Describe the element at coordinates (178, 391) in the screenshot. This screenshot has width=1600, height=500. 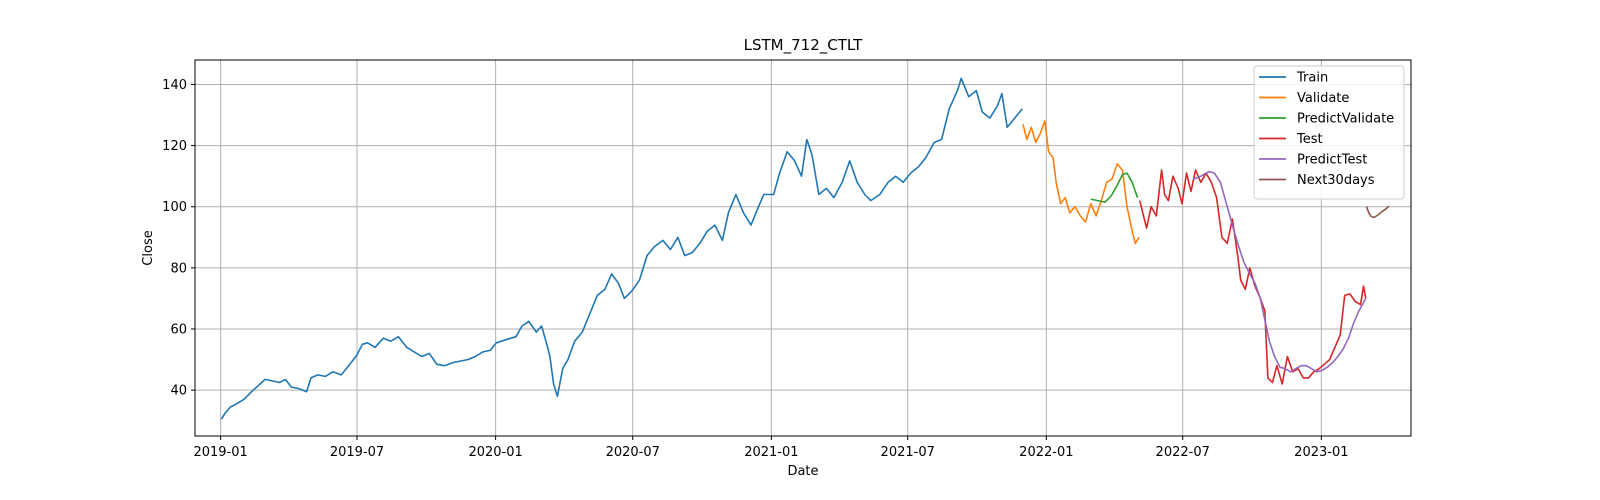
I see `y-tick-label: 40` at that location.